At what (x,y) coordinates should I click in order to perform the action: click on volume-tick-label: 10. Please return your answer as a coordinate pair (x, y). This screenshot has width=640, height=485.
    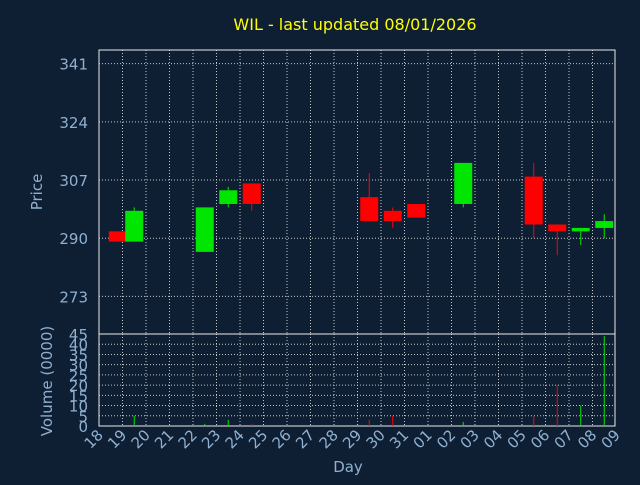
    Looking at the image, I should click on (78, 407).